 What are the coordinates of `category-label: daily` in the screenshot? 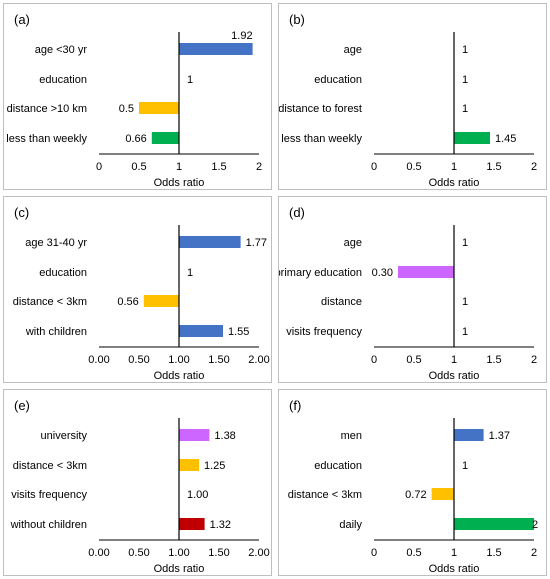 It's located at (350, 525).